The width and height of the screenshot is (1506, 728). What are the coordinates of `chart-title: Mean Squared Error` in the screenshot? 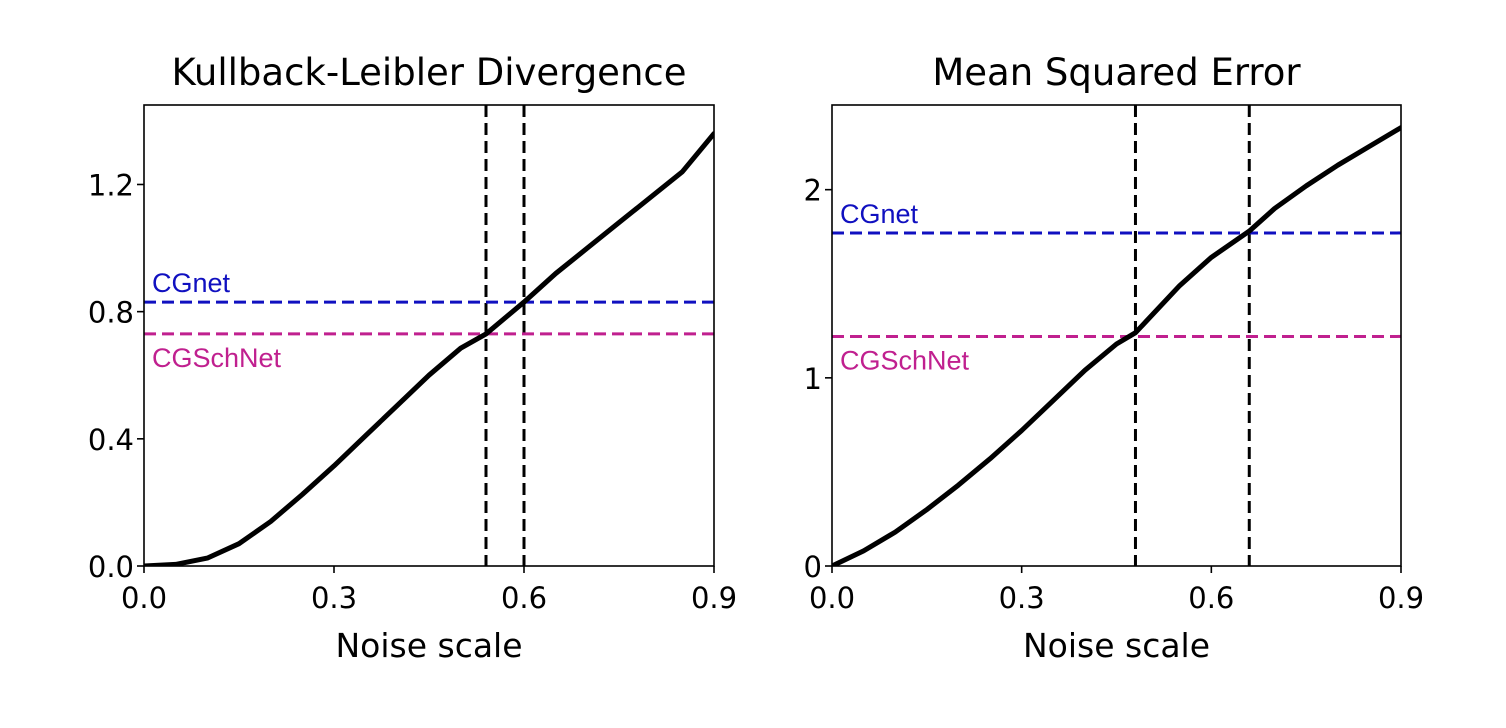 It's located at (1116, 72).